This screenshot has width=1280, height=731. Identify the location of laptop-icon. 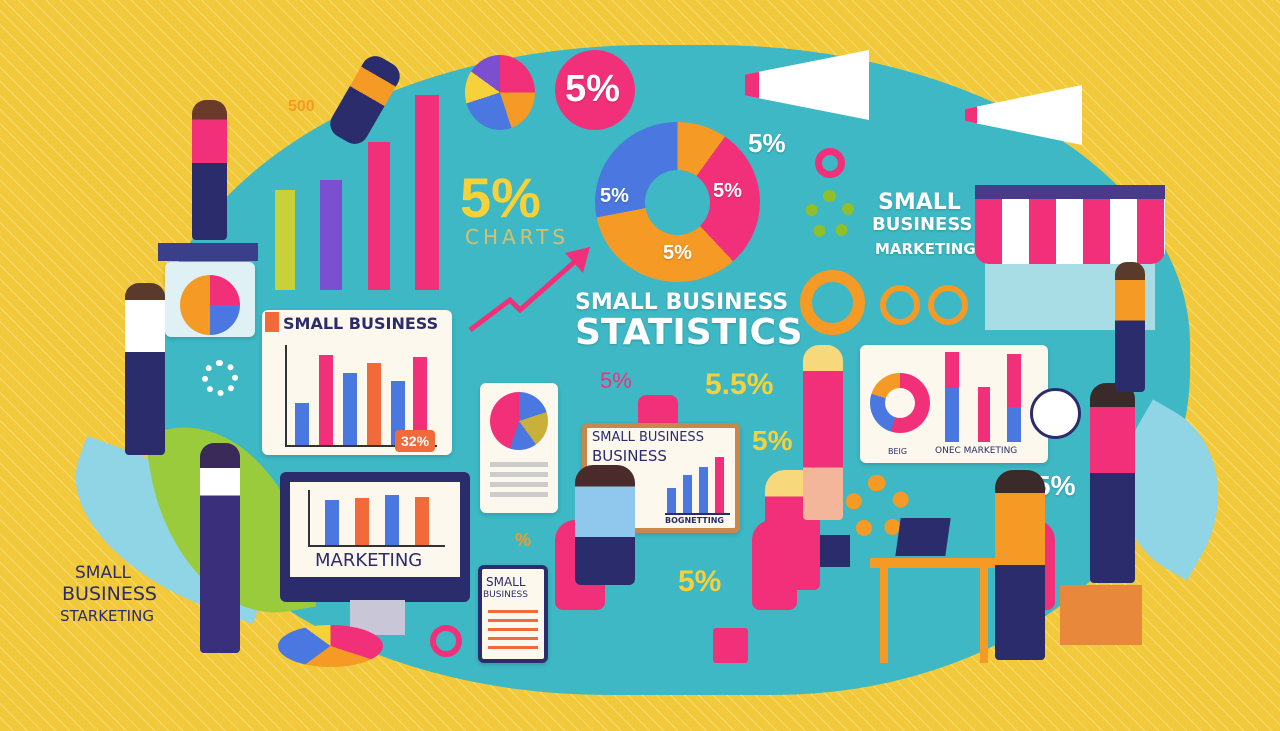
(923, 537).